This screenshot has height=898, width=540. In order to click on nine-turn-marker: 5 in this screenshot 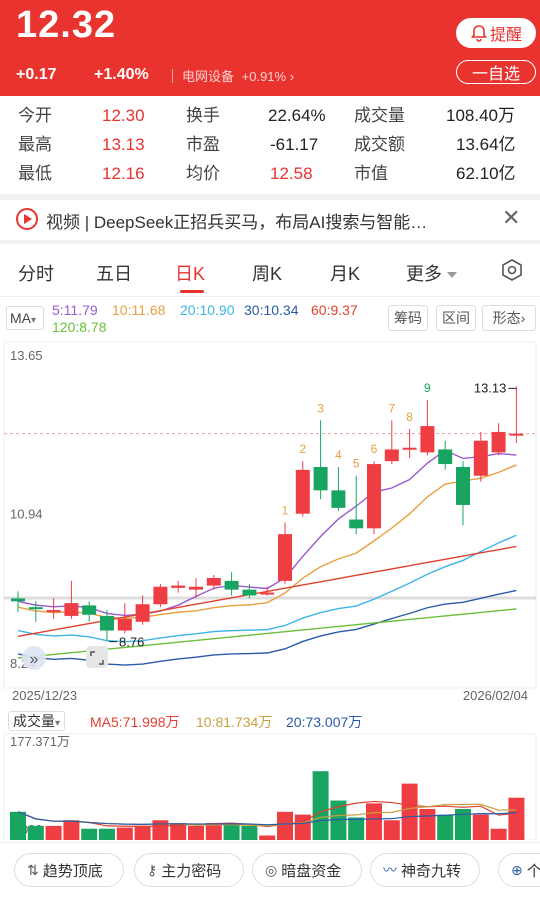, I will do `click(356, 464)`.